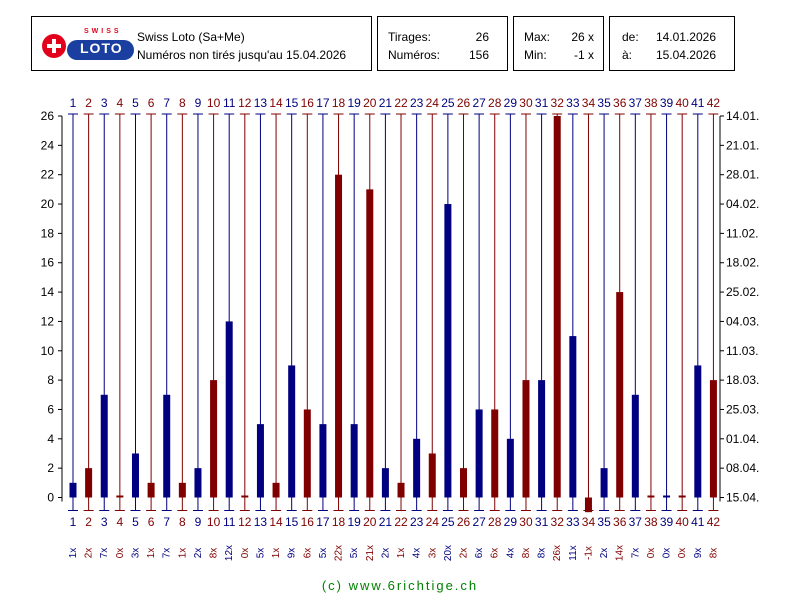  Describe the element at coordinates (198, 103) in the screenshot. I see `top-number-label: 9` at that location.